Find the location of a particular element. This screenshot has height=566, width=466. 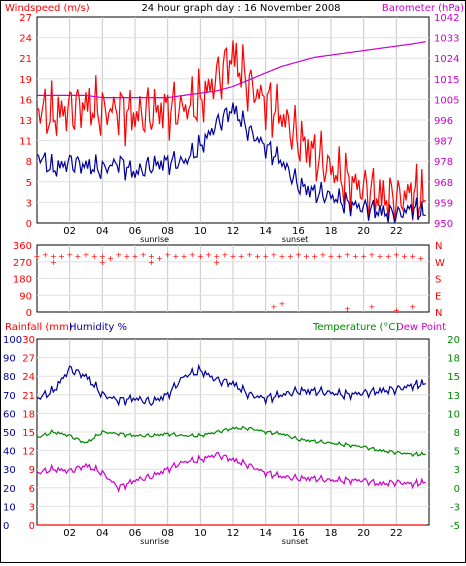

windspeed-tick-label: 0 is located at coordinates (29, 224).